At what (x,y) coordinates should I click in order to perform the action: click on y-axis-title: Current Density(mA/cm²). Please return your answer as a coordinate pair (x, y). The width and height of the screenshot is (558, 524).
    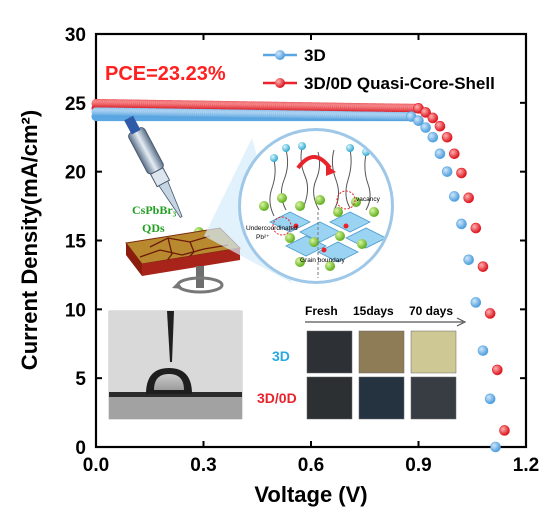
    Looking at the image, I should click on (29, 240).